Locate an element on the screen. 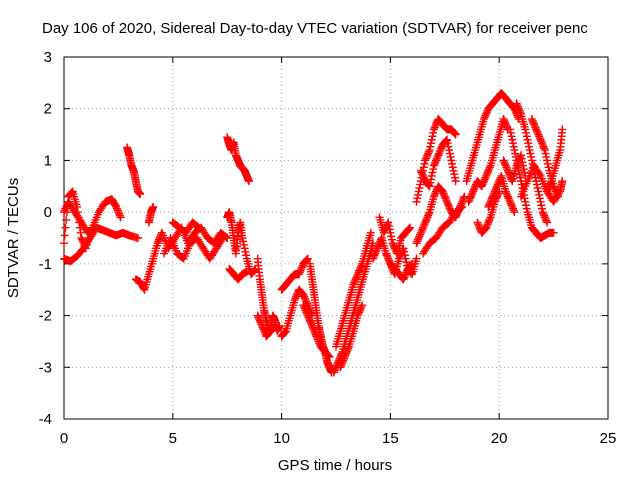 This screenshot has height=480, width=640. series-arc-j4 is located at coordinates (488, 212).